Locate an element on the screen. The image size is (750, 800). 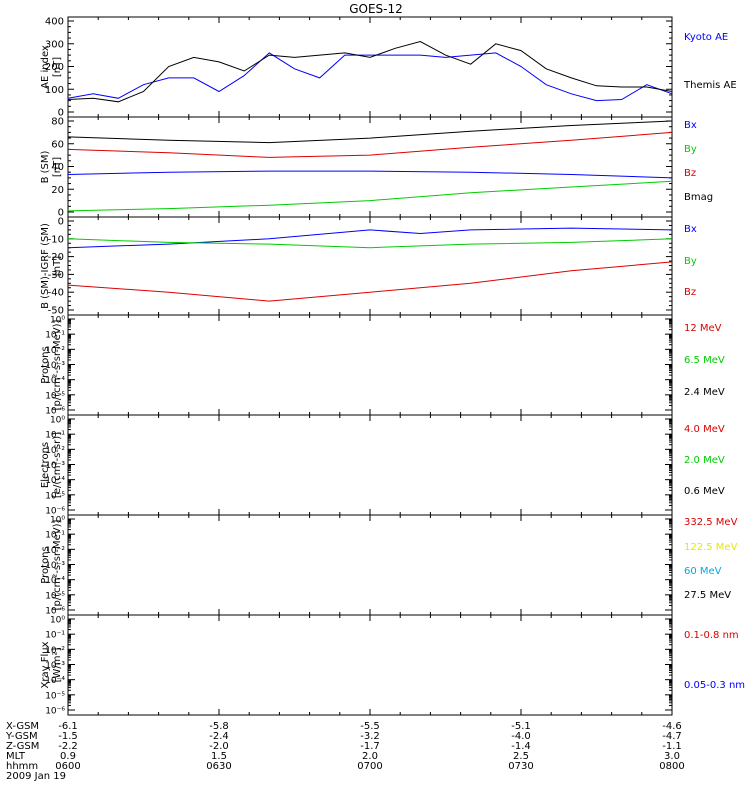
x-axis-value: -4.6 is located at coordinates (672, 726).